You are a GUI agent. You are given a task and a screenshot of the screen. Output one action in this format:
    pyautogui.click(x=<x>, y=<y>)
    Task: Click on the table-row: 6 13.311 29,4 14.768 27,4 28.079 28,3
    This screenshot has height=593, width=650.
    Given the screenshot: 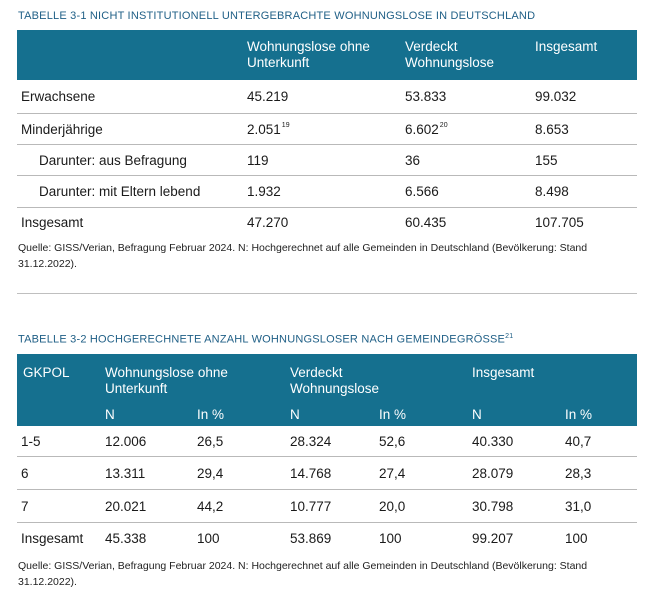 What is the action you would take?
    pyautogui.click(x=327, y=473)
    